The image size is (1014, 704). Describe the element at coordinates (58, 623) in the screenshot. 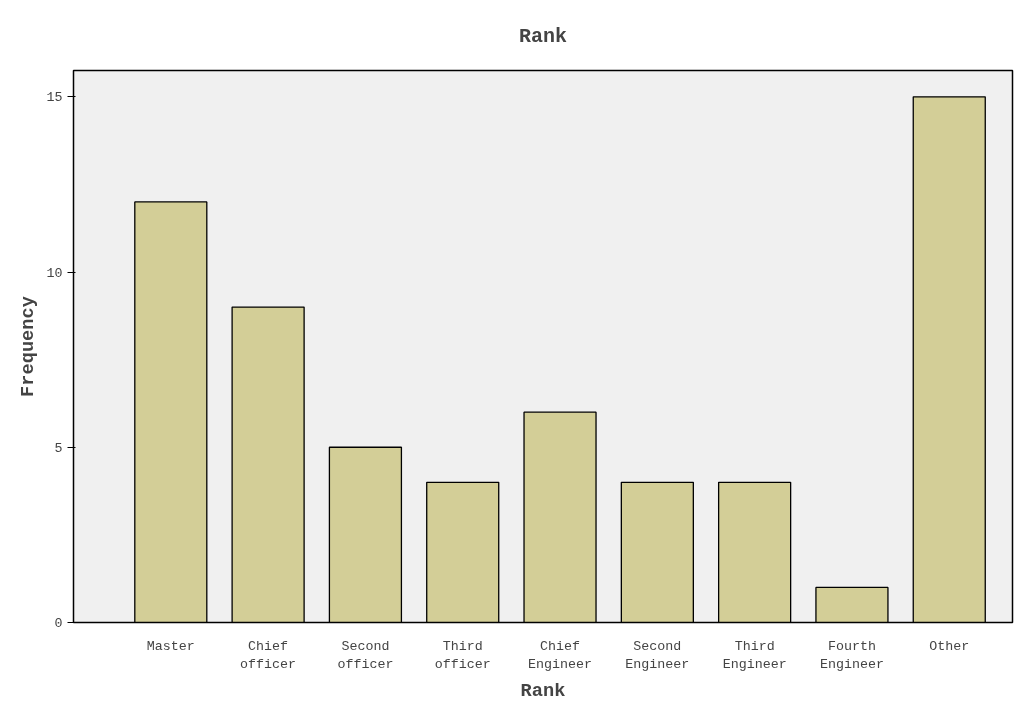

I see `y-tick-label: 0` at that location.